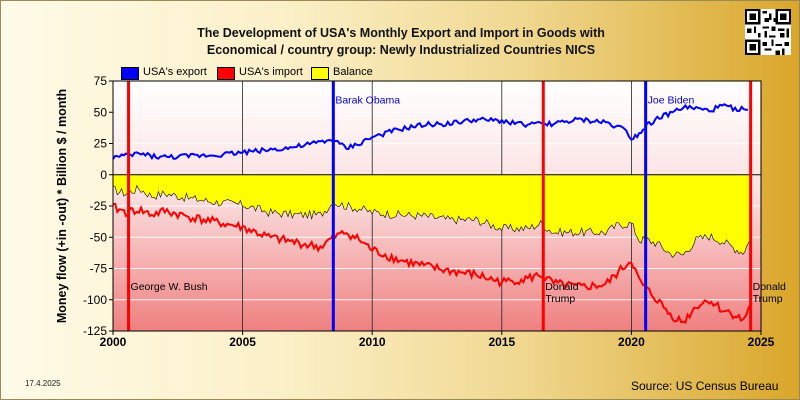 The height and width of the screenshot is (400, 800). Describe the element at coordinates (103, 175) in the screenshot. I see `y-tick-label: 0` at that location.